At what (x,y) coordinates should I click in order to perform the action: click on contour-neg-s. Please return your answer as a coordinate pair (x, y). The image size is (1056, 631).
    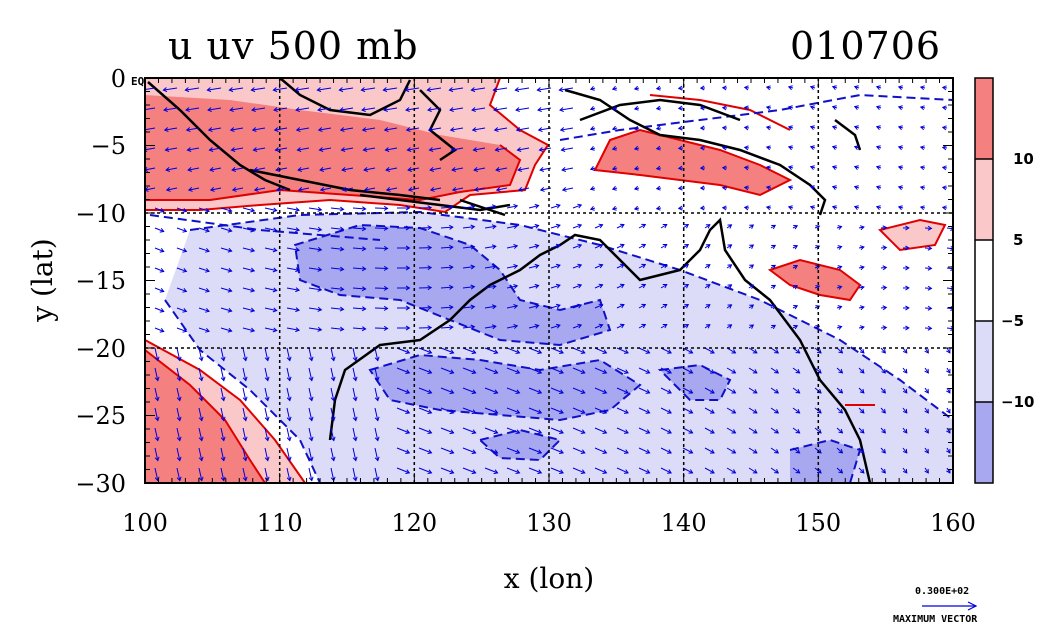
    Looking at the image, I should click on (519, 445).